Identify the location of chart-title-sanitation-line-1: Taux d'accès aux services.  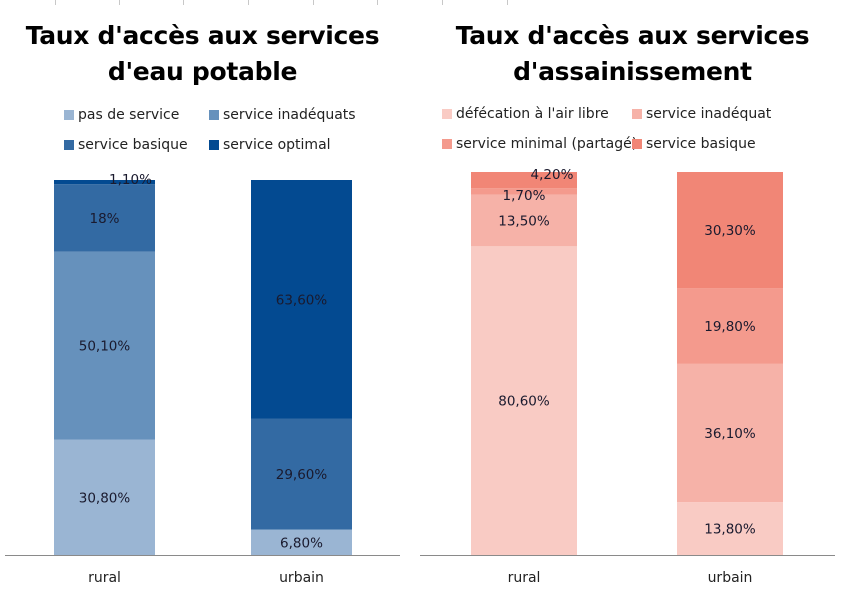
(632, 35).